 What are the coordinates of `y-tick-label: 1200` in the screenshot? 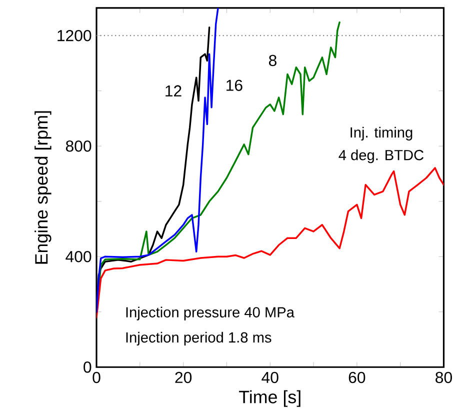 It's located at (75, 36).